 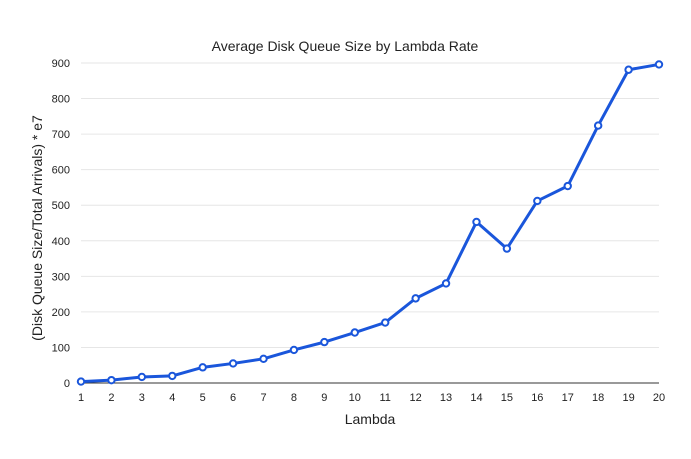 I want to click on x-tick-label: 12, so click(x=416, y=398).